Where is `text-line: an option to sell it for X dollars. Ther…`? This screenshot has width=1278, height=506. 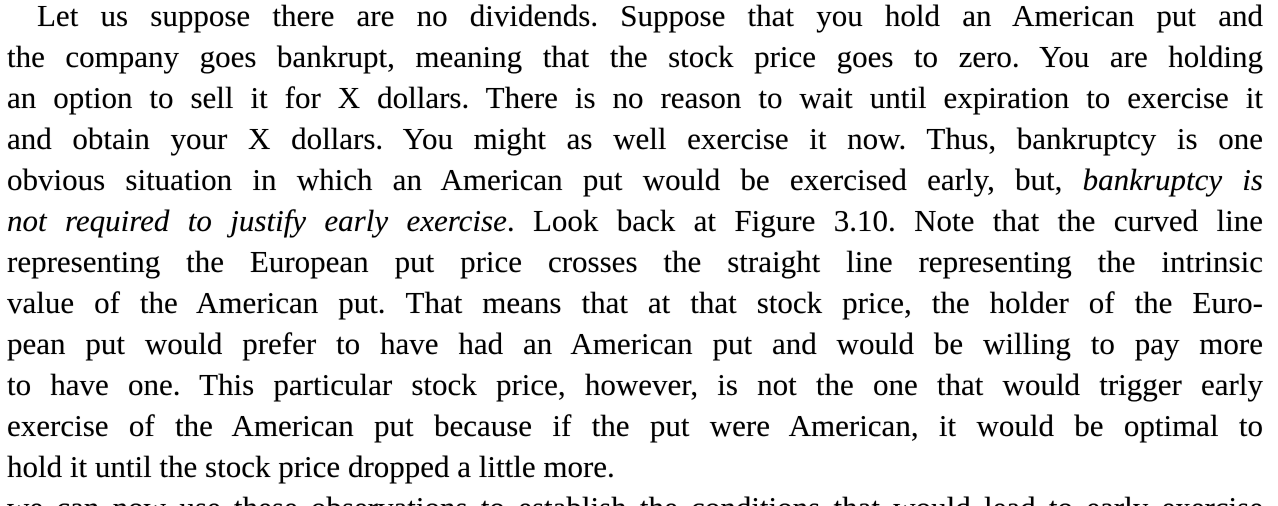
text-line: an option to sell it for X dollars. Ther… is located at coordinates (635, 97).